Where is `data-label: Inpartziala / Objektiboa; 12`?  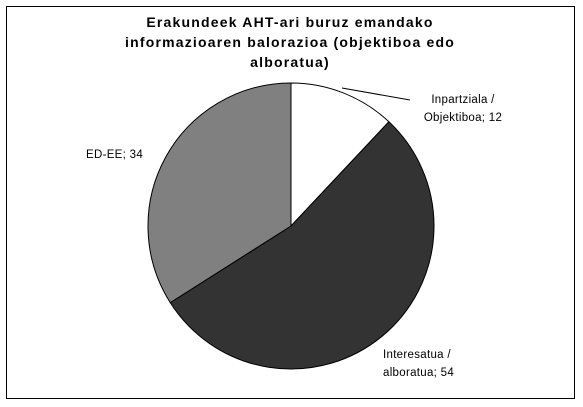 data-label: Inpartziala / Objektiboa; 12 is located at coordinates (463, 109).